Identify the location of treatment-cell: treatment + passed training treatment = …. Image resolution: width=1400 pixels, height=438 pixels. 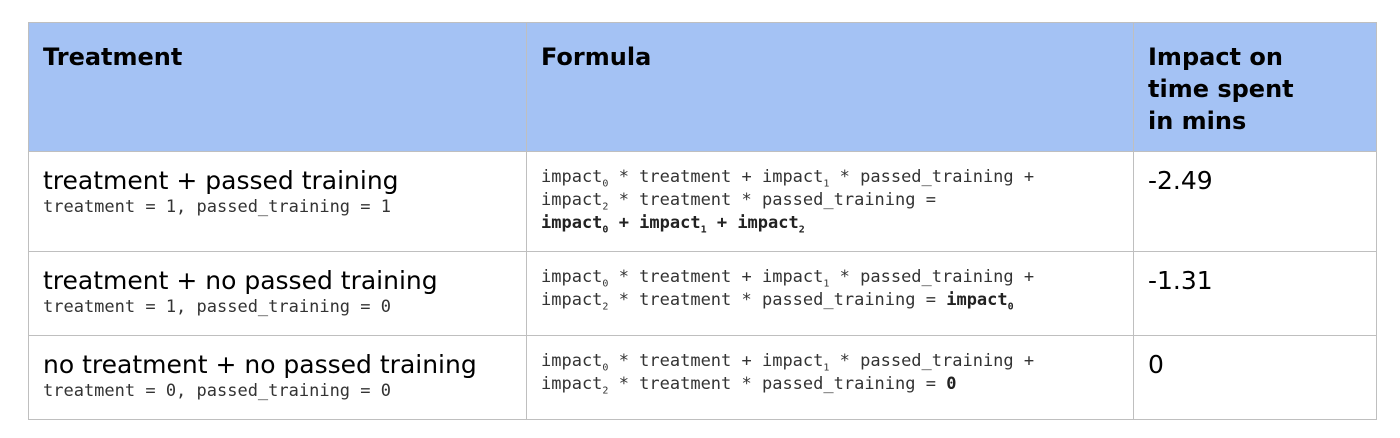
(277, 201).